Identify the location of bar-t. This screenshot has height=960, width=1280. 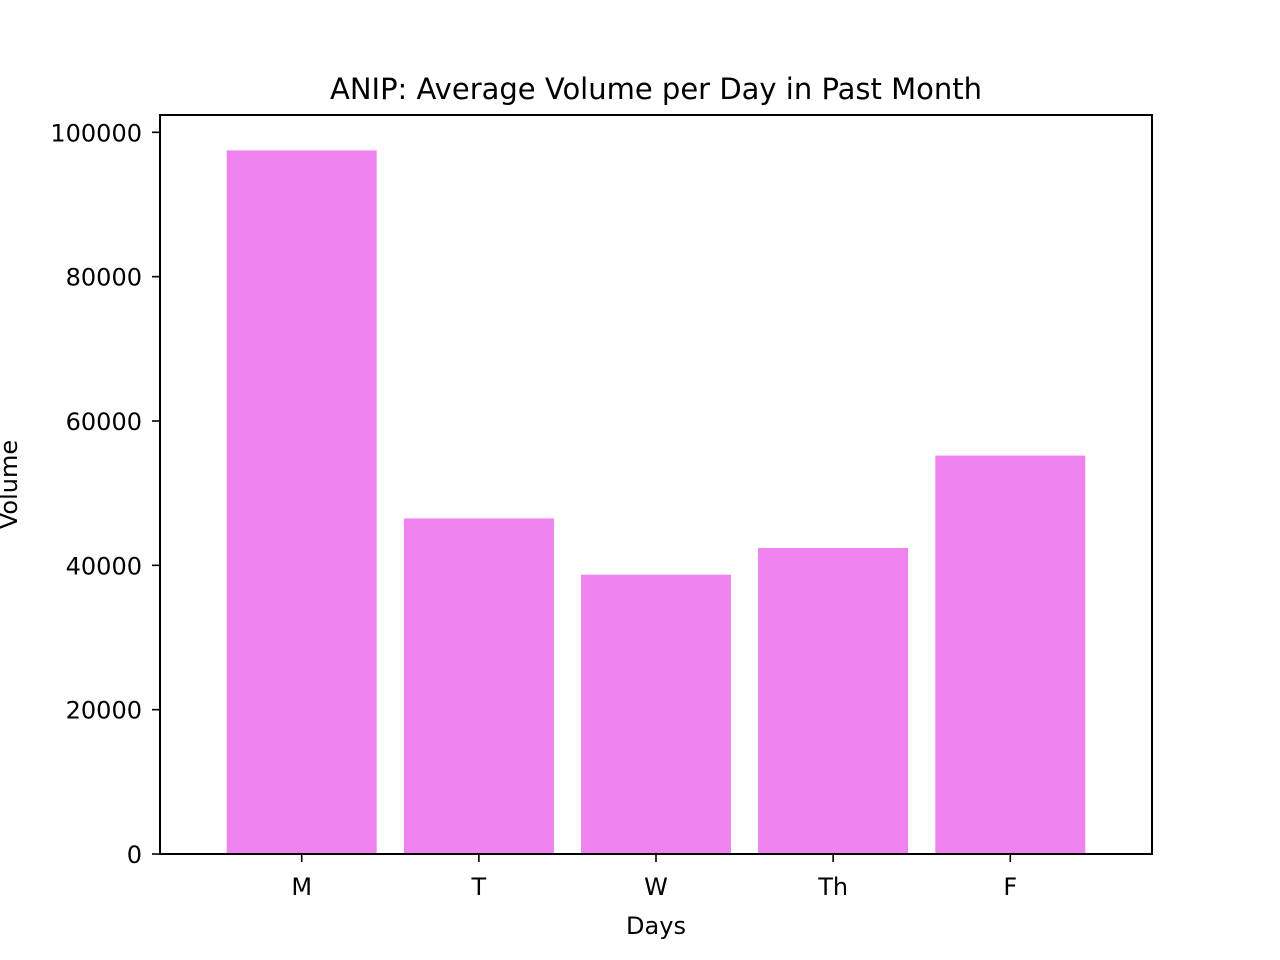
(478, 686).